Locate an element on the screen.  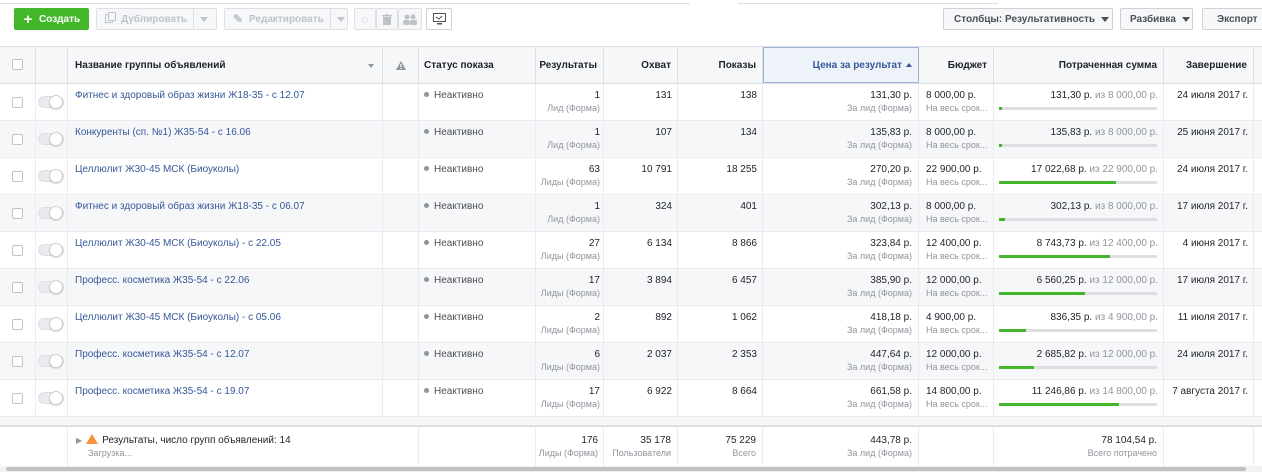
end-date: 7 августа 2017 г. is located at coordinates (1210, 391).